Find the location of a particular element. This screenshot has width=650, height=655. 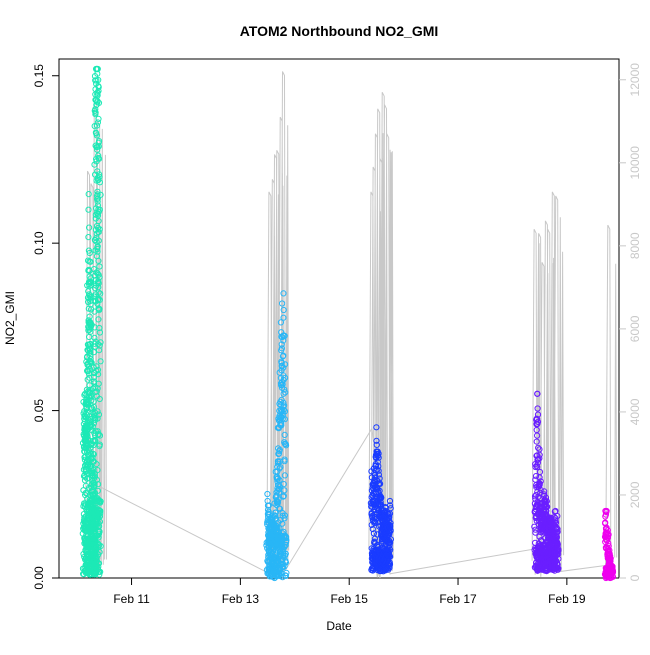

y2-tick-label: 2000 is located at coordinates (635, 494).